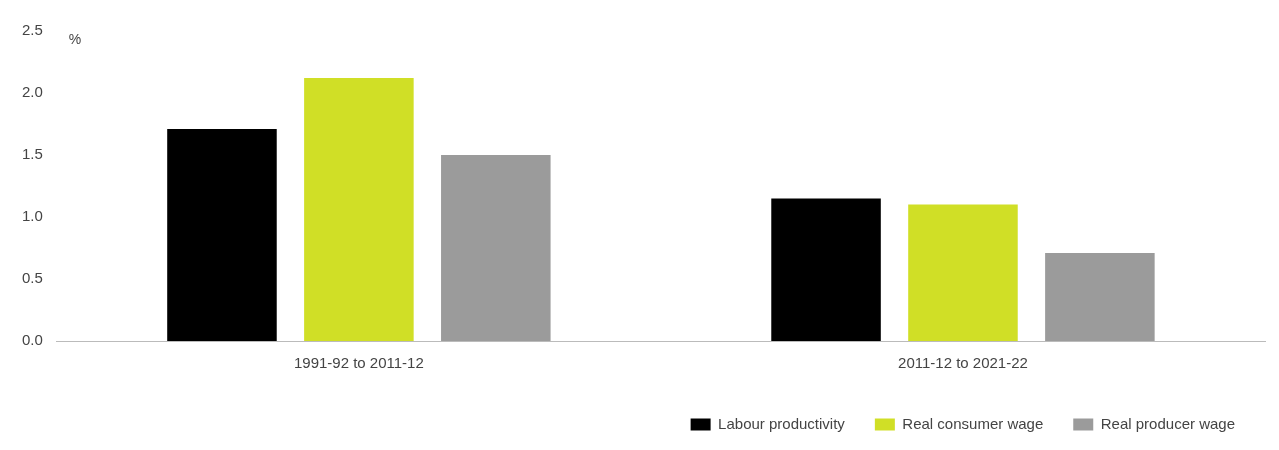 The width and height of the screenshot is (1279, 450). I want to click on y-tick-label: 1.5, so click(32, 154).